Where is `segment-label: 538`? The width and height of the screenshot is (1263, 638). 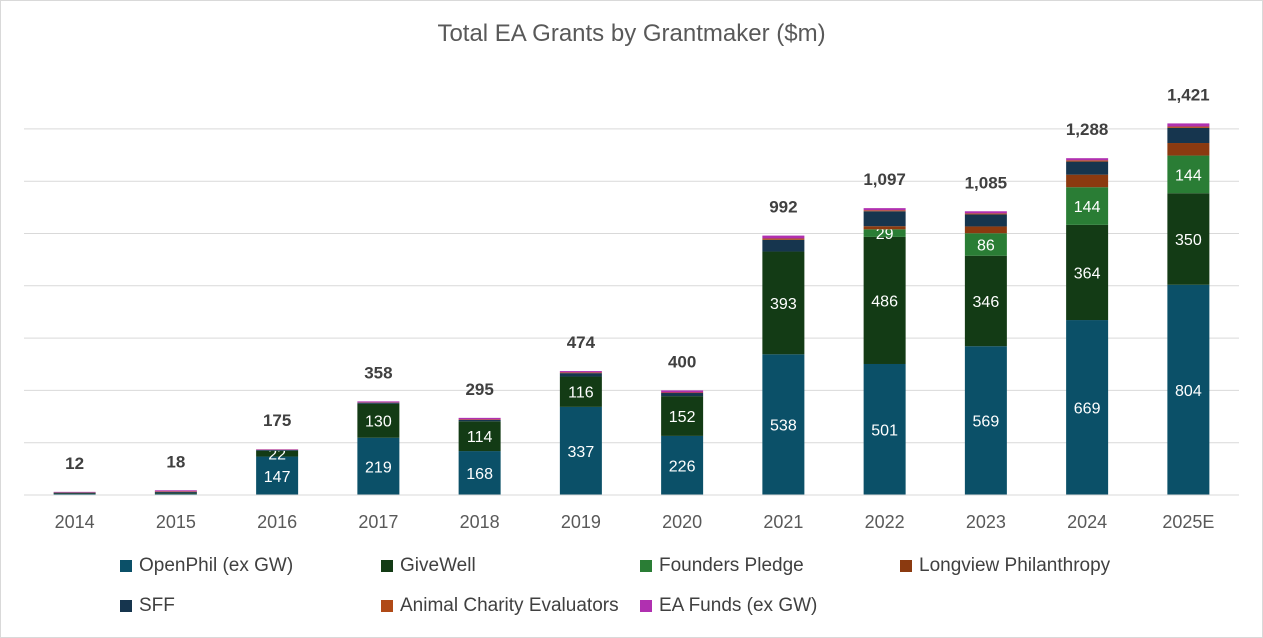 segment-label: 538 is located at coordinates (783, 426).